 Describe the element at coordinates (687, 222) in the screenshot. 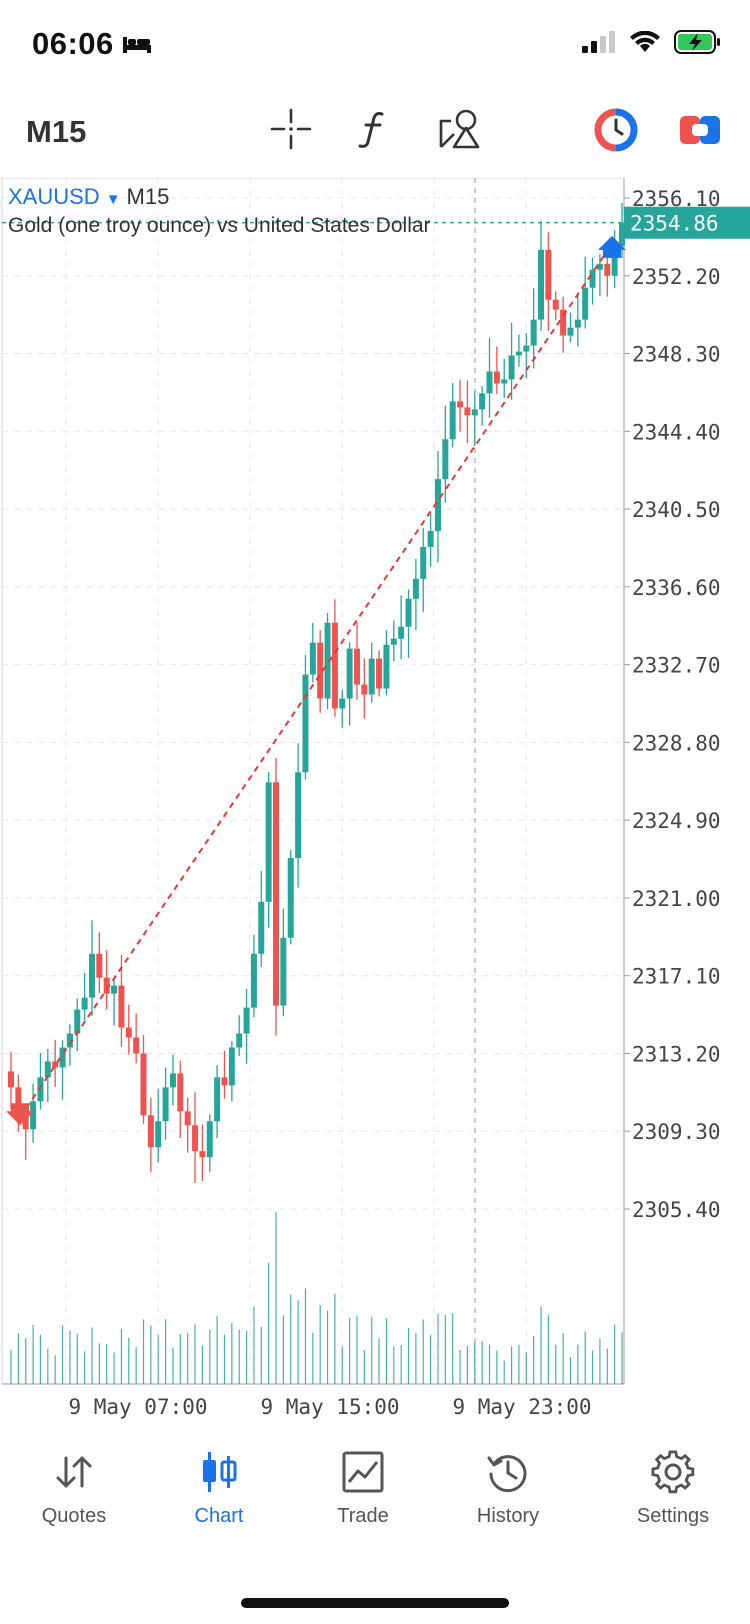

I see `last-price-tag` at that location.